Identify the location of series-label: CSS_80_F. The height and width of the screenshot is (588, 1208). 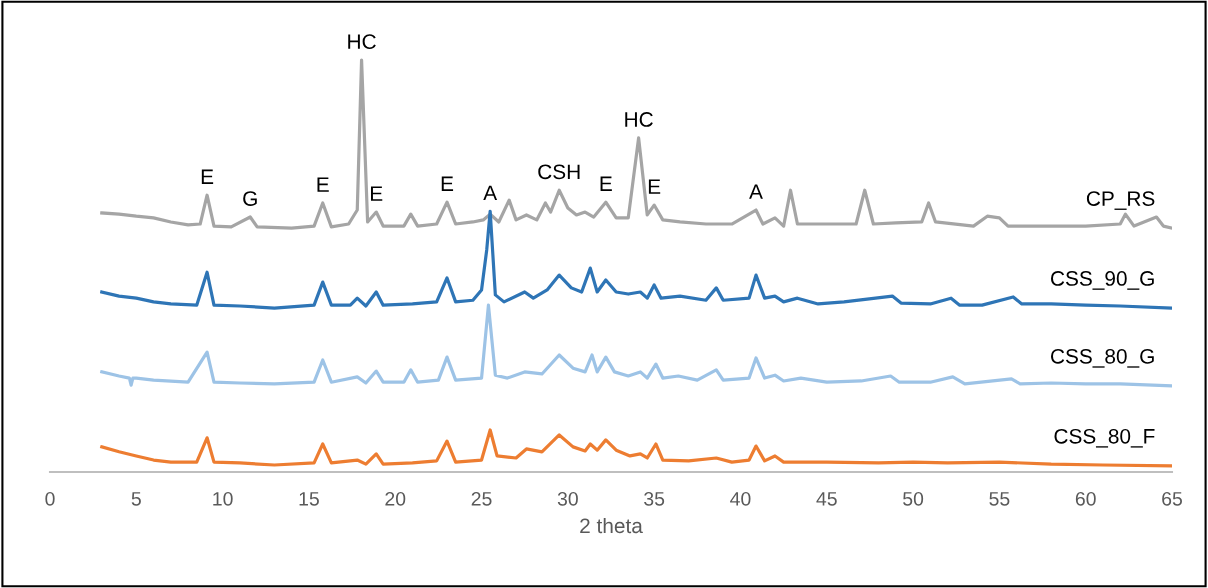
(1104, 438).